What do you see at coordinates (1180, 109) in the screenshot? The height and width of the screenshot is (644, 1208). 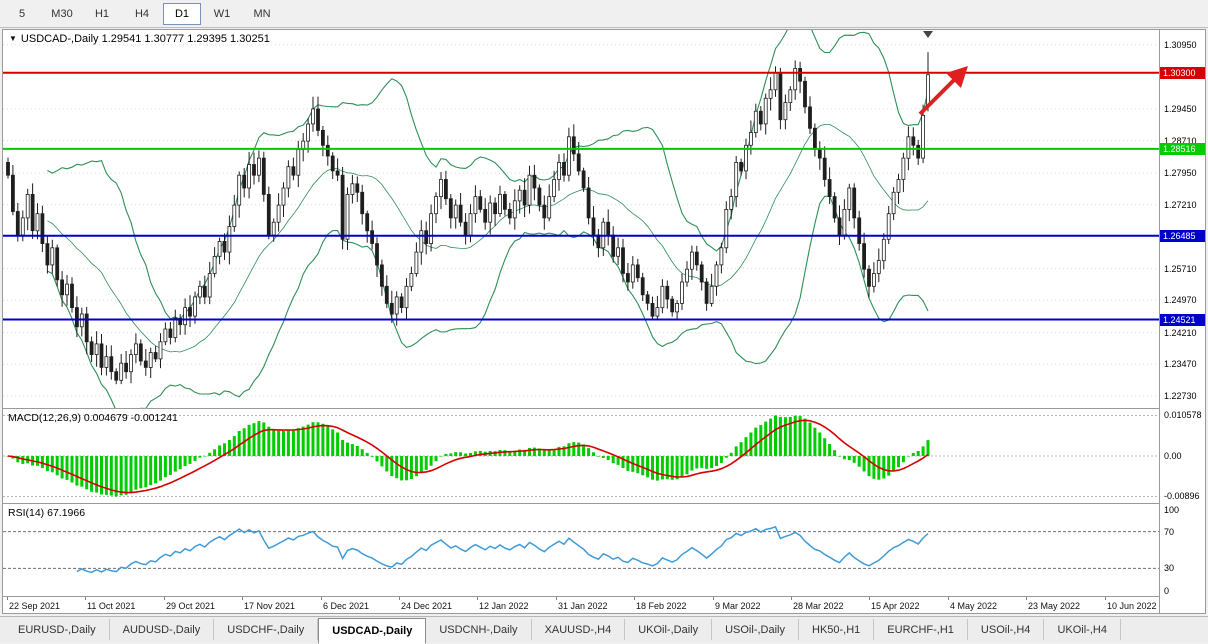 I see `price-tick-1.29450: 1.29450` at bounding box center [1180, 109].